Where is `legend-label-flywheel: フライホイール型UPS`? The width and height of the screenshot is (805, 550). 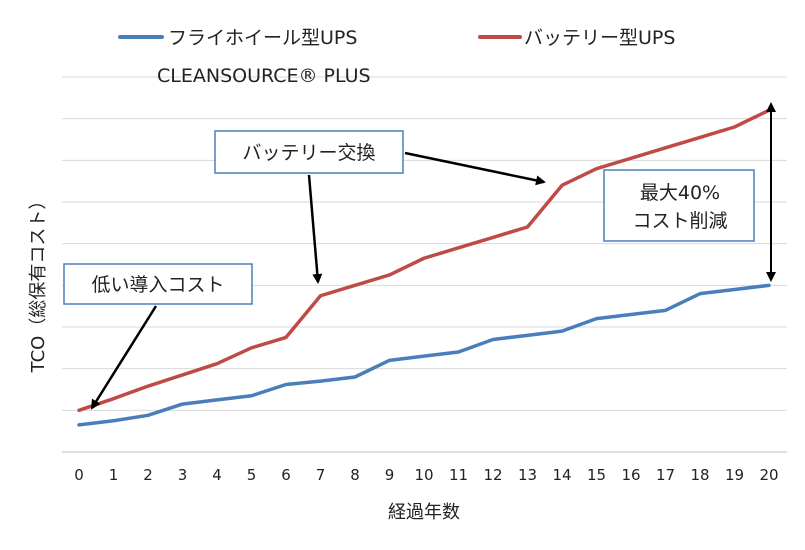 legend-label-flywheel: フライホイール型UPS is located at coordinates (262, 38).